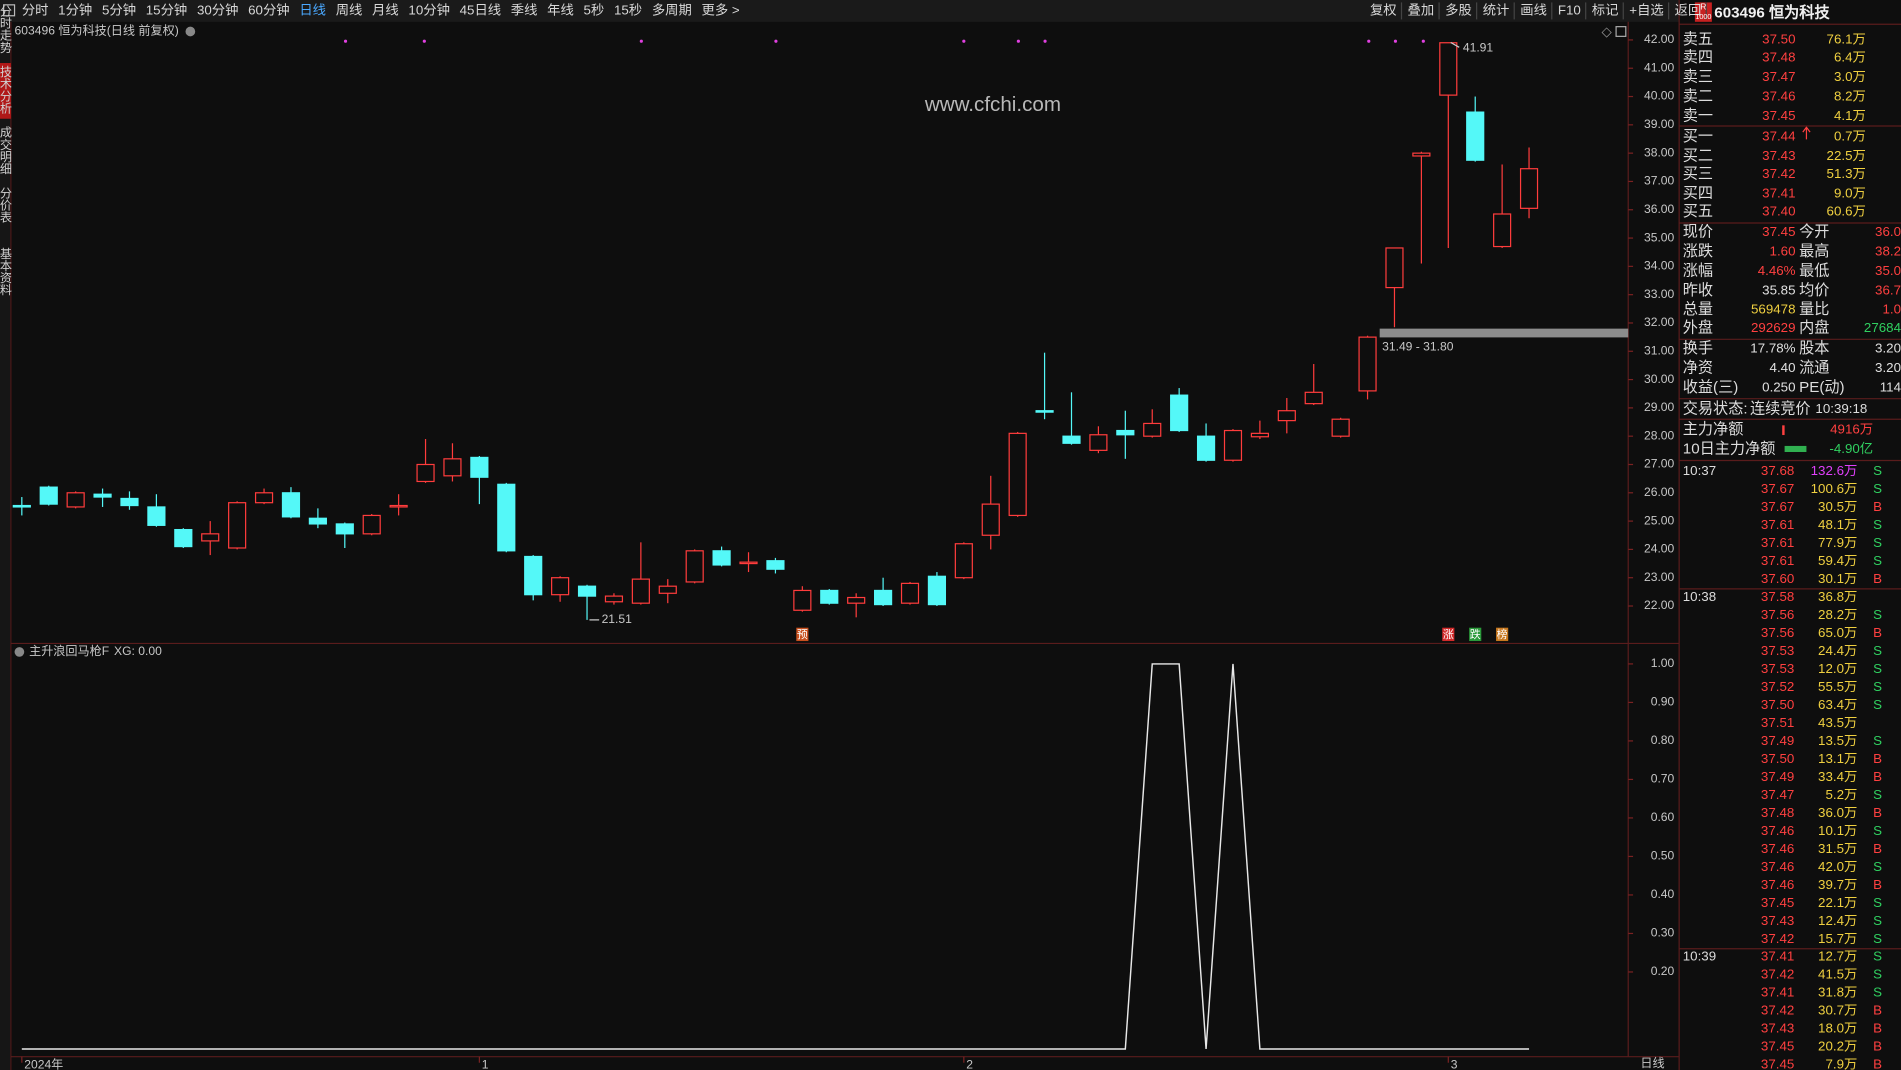  Describe the element at coordinates (1837, 776) in the screenshot. I see `trade-volume: 33.4万` at that location.